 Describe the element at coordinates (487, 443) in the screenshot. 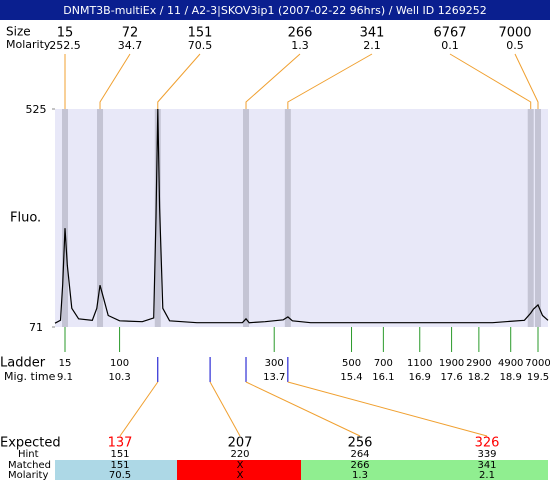

I see `expected-size: 326` at that location.